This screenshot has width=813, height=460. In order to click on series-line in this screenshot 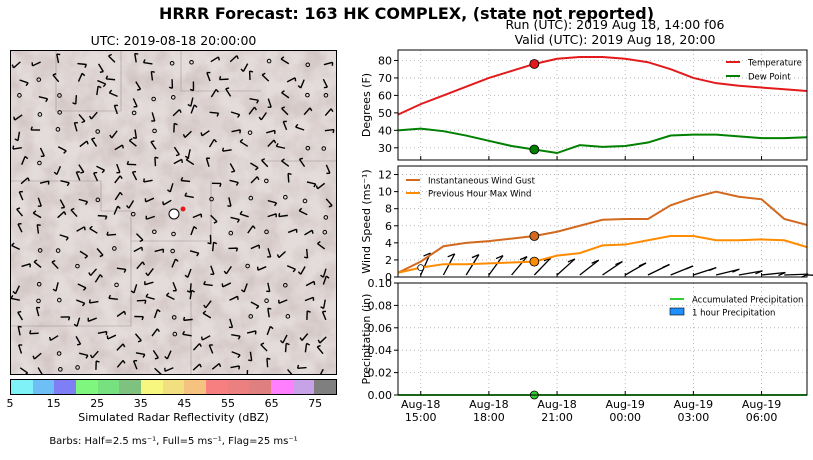, I will do `click(602, 232)`.